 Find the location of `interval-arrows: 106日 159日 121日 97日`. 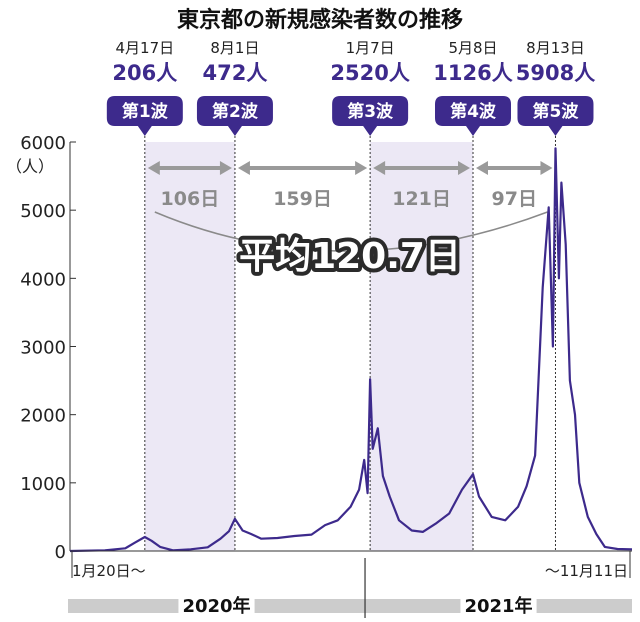

interval-arrows: 106日 159日 121日 97日 is located at coordinates (350, 185).